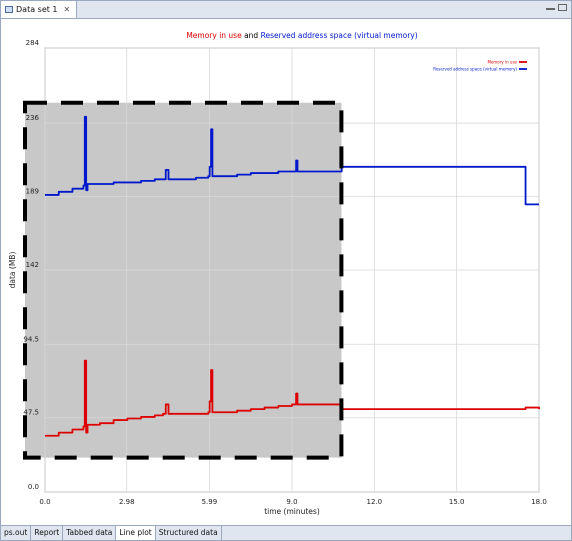 The width and height of the screenshot is (572, 541). I want to click on x-tick-label: 15.0, so click(457, 502).